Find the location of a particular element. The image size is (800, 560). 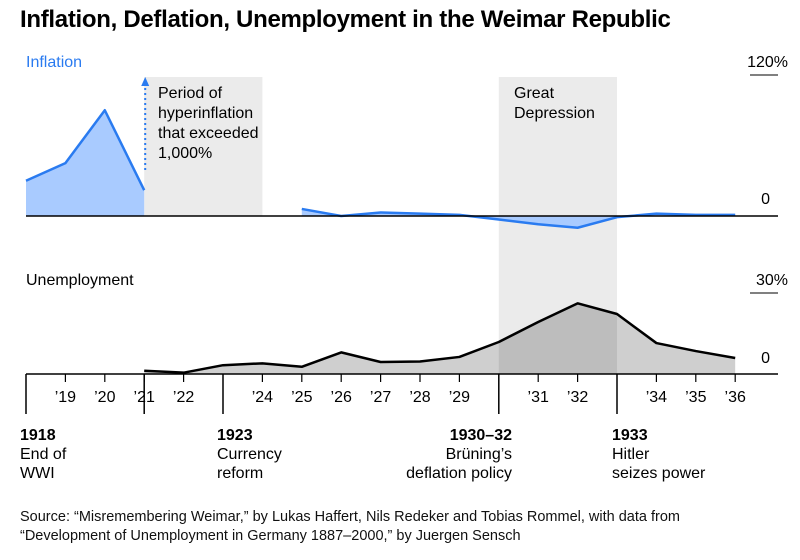

x-tick-label-13: ’34 is located at coordinates (656, 397).